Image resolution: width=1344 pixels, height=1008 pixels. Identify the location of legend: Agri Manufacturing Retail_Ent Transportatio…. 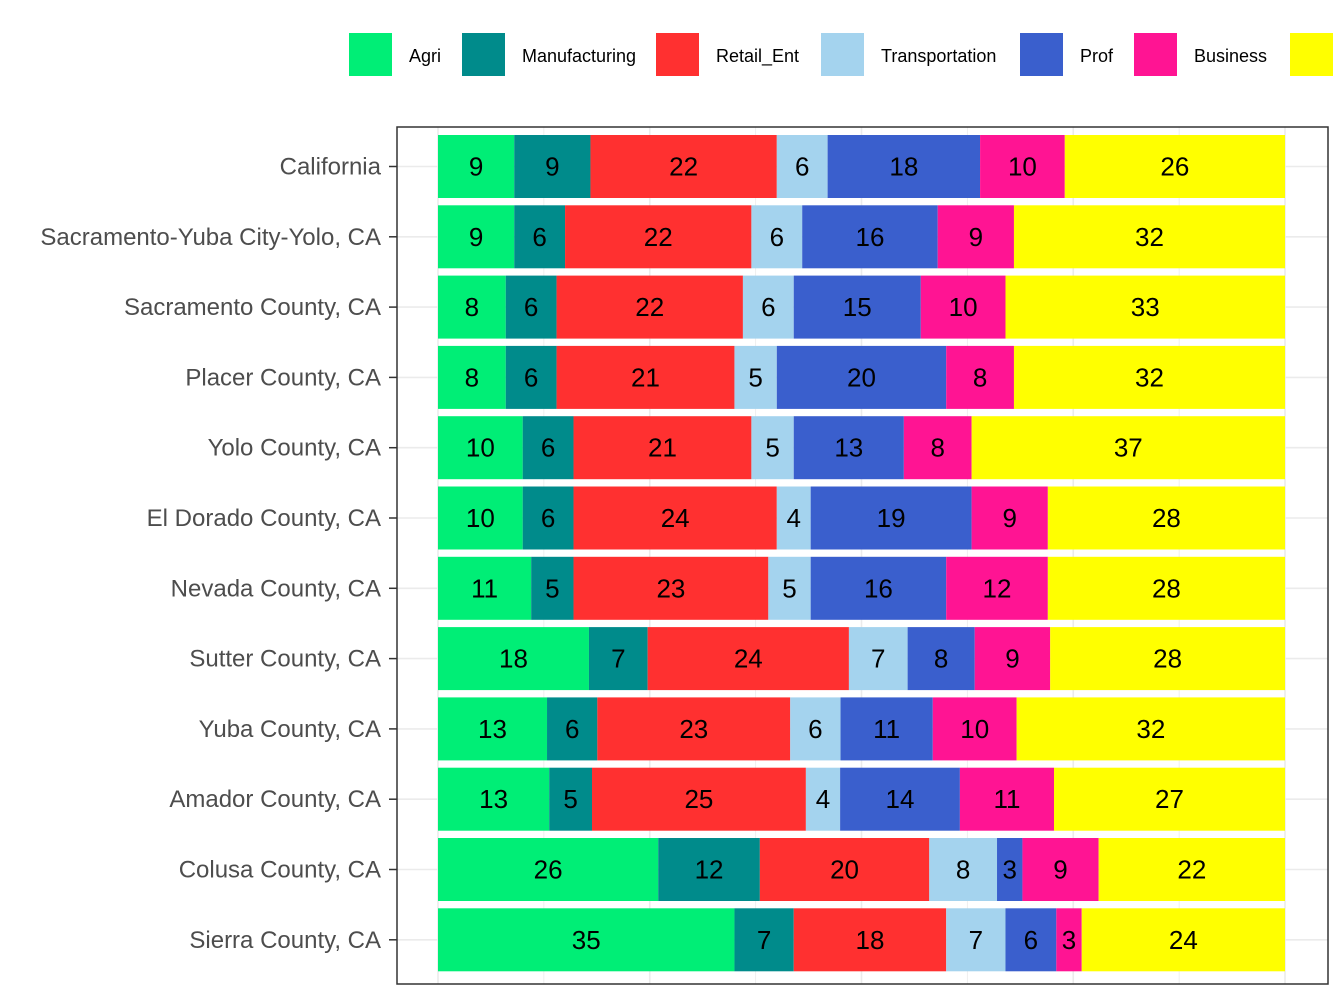
(841, 54).